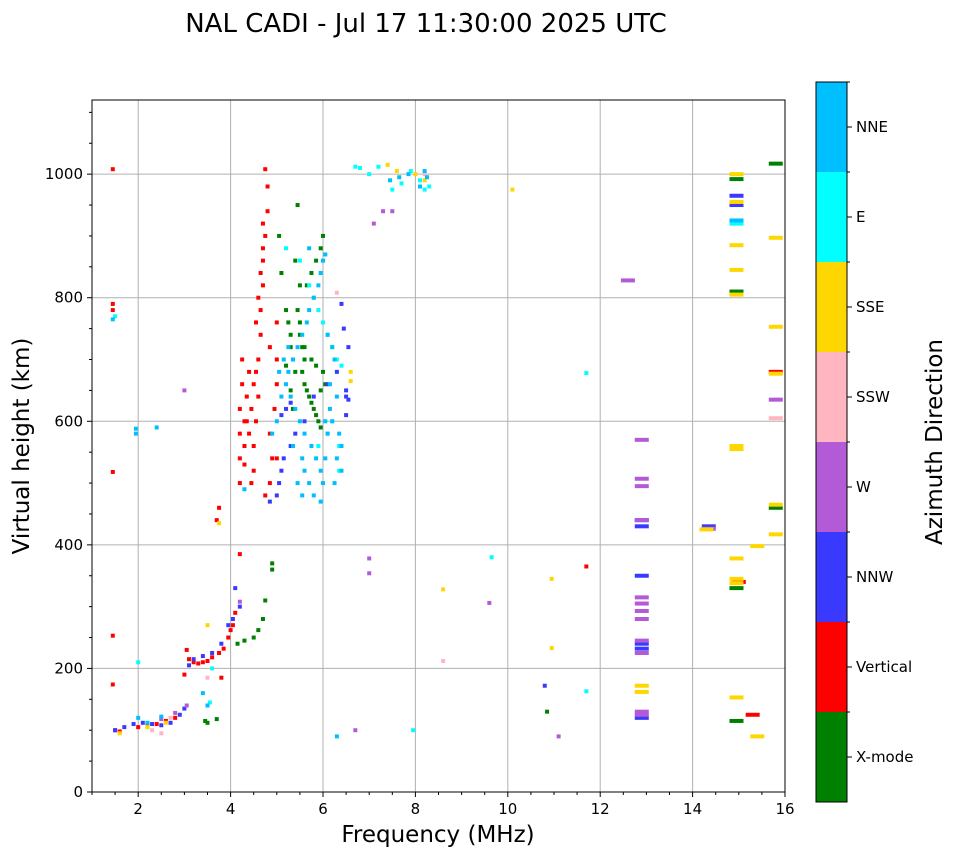 Image resolution: width=958 pixels, height=857 pixels. What do you see at coordinates (831, 307) in the screenshot?
I see `colorbar-segment-sse` at bounding box center [831, 307].